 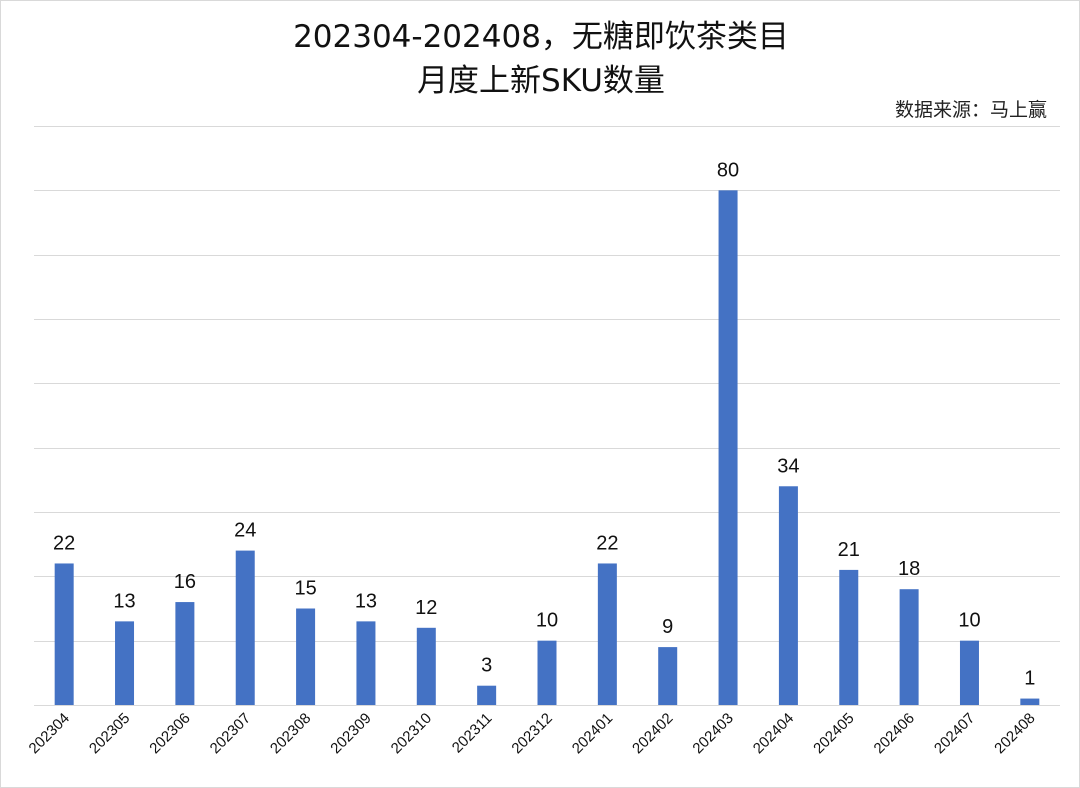 I want to click on x-tick-label: 202310, so click(x=411, y=733).